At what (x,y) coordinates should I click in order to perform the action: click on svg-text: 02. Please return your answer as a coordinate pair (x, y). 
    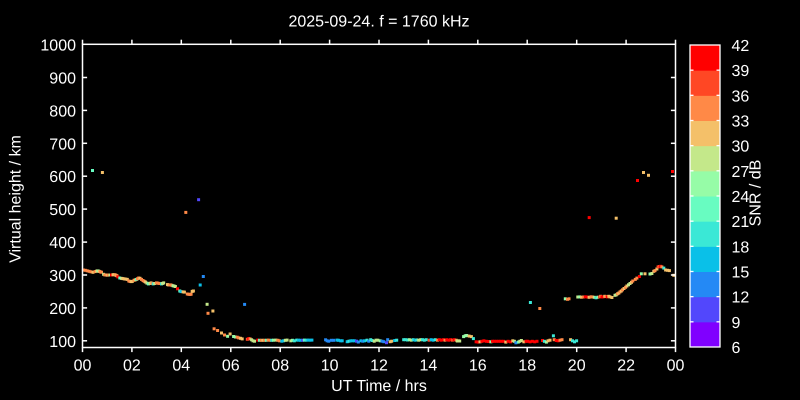
    Looking at the image, I should click on (132, 366).